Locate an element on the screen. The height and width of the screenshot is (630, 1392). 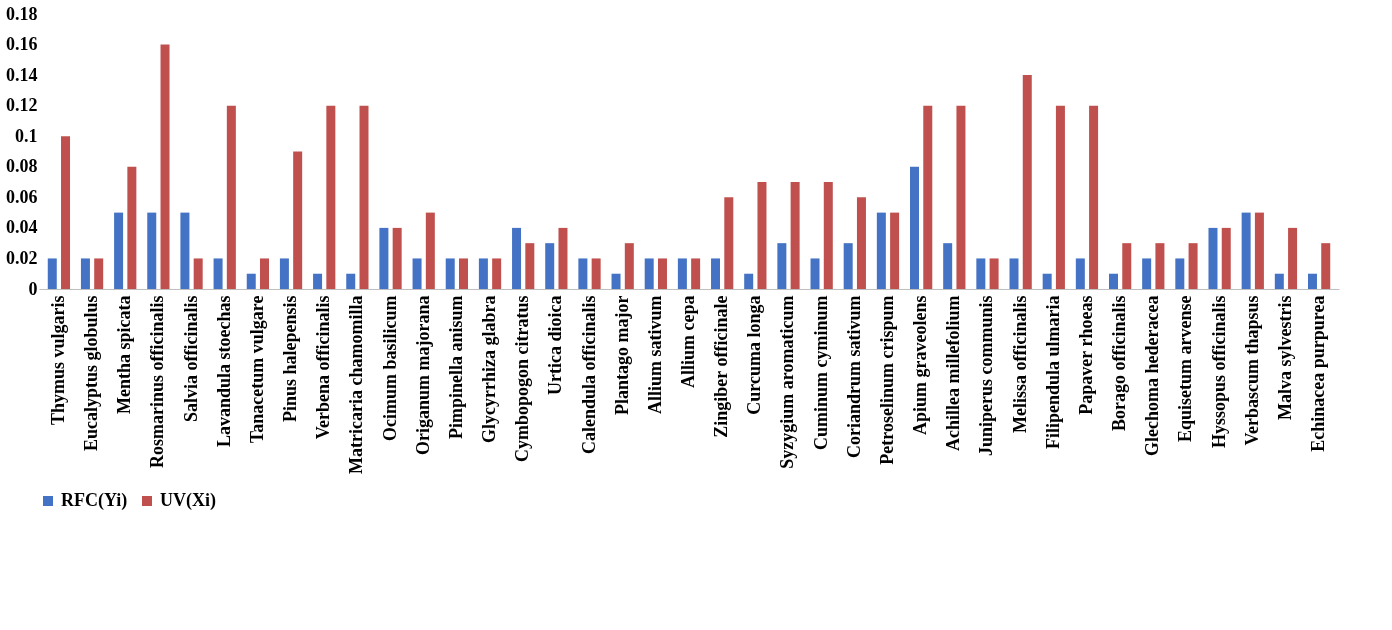
x-tick-label: Lavandula stoechas is located at coordinates (223, 371).